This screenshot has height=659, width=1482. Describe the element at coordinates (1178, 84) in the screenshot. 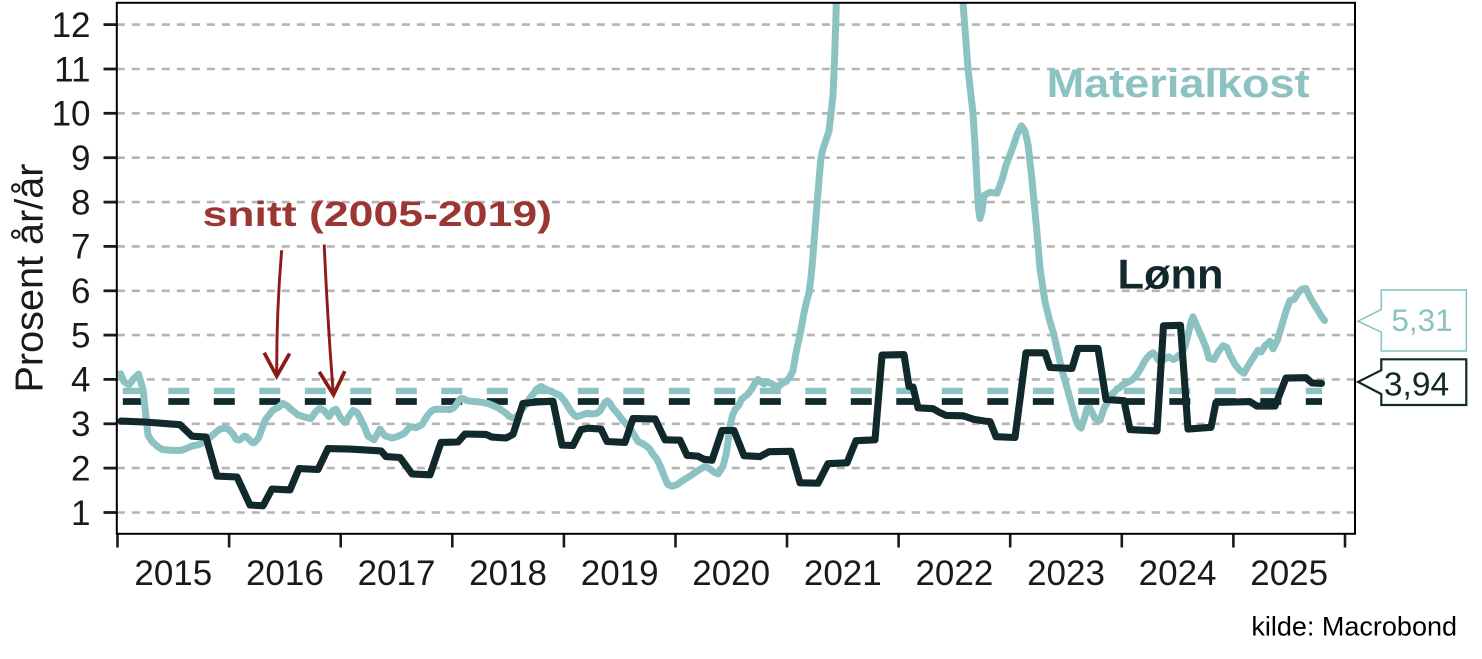

I see `svg-text: Materialkost` at that location.